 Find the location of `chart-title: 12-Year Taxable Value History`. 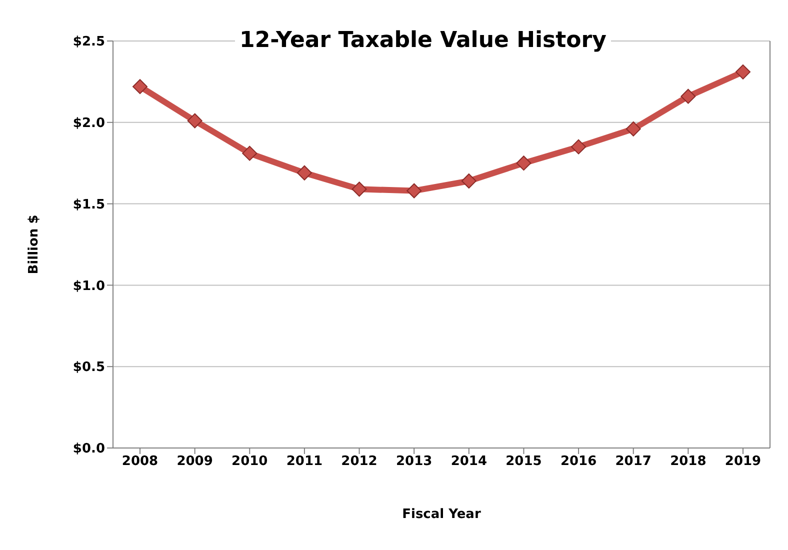

chart-title: 12-Year Taxable Value History is located at coordinates (423, 40).